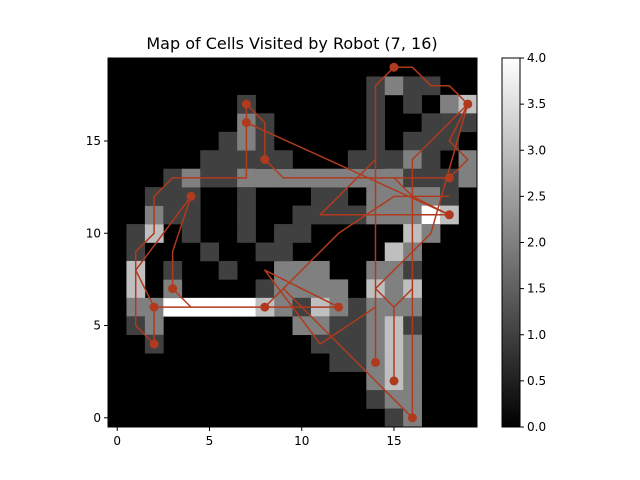 The image size is (640, 480). What do you see at coordinates (257, 437) in the screenshot?
I see `x-axis-ticks: 0 5 10 15` at bounding box center [257, 437].